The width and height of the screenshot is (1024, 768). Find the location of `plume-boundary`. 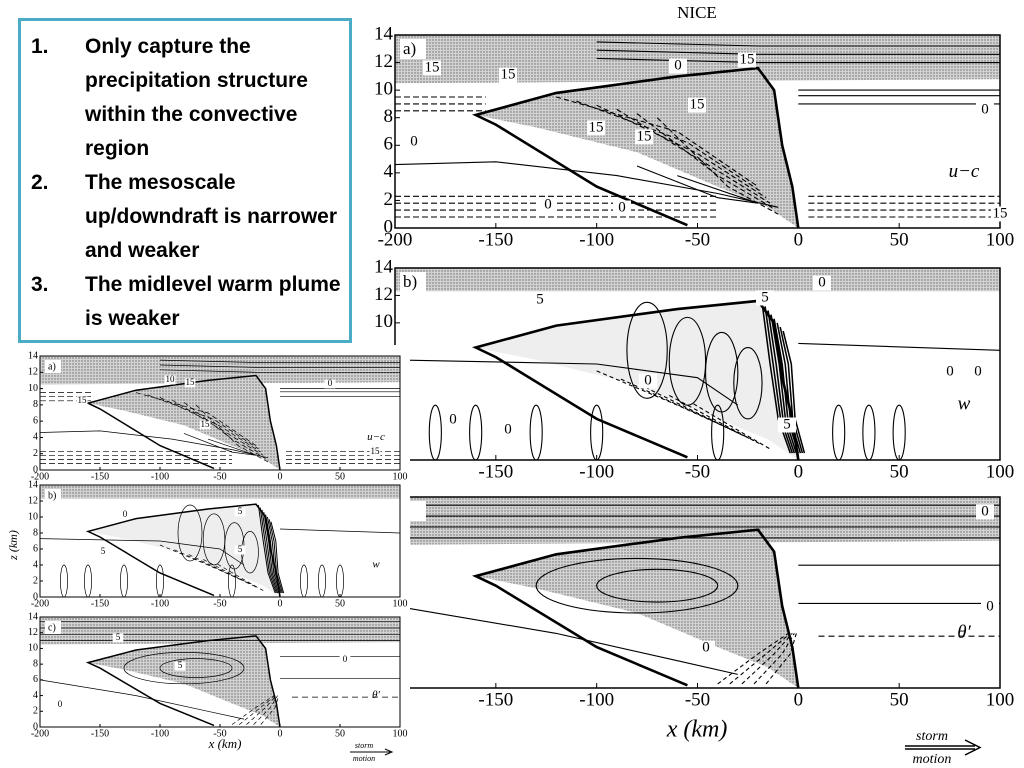

plume-boundary is located at coordinates (183, 550).